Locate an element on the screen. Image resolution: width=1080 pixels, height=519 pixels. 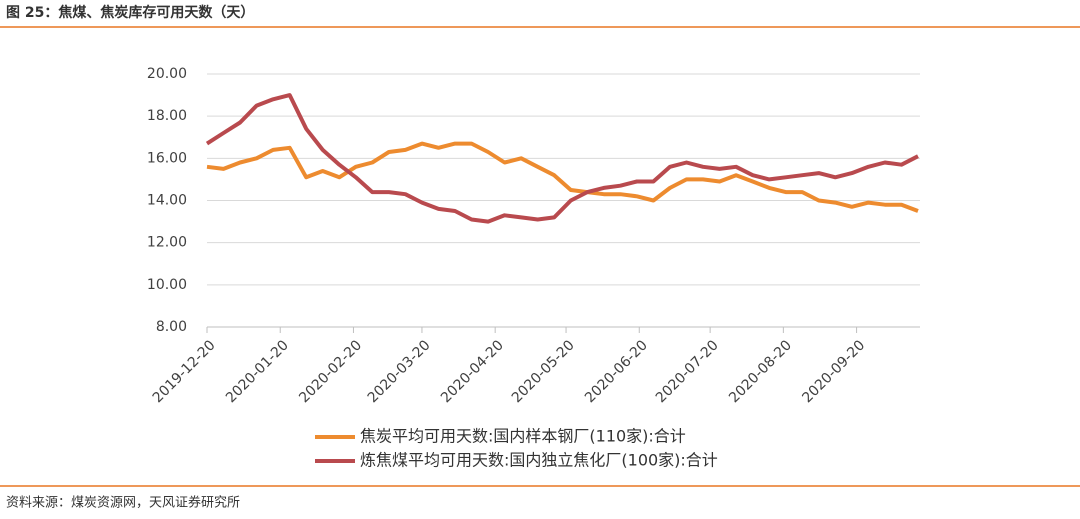
x-tick-label: 2020-03-20 is located at coordinates (399, 371).